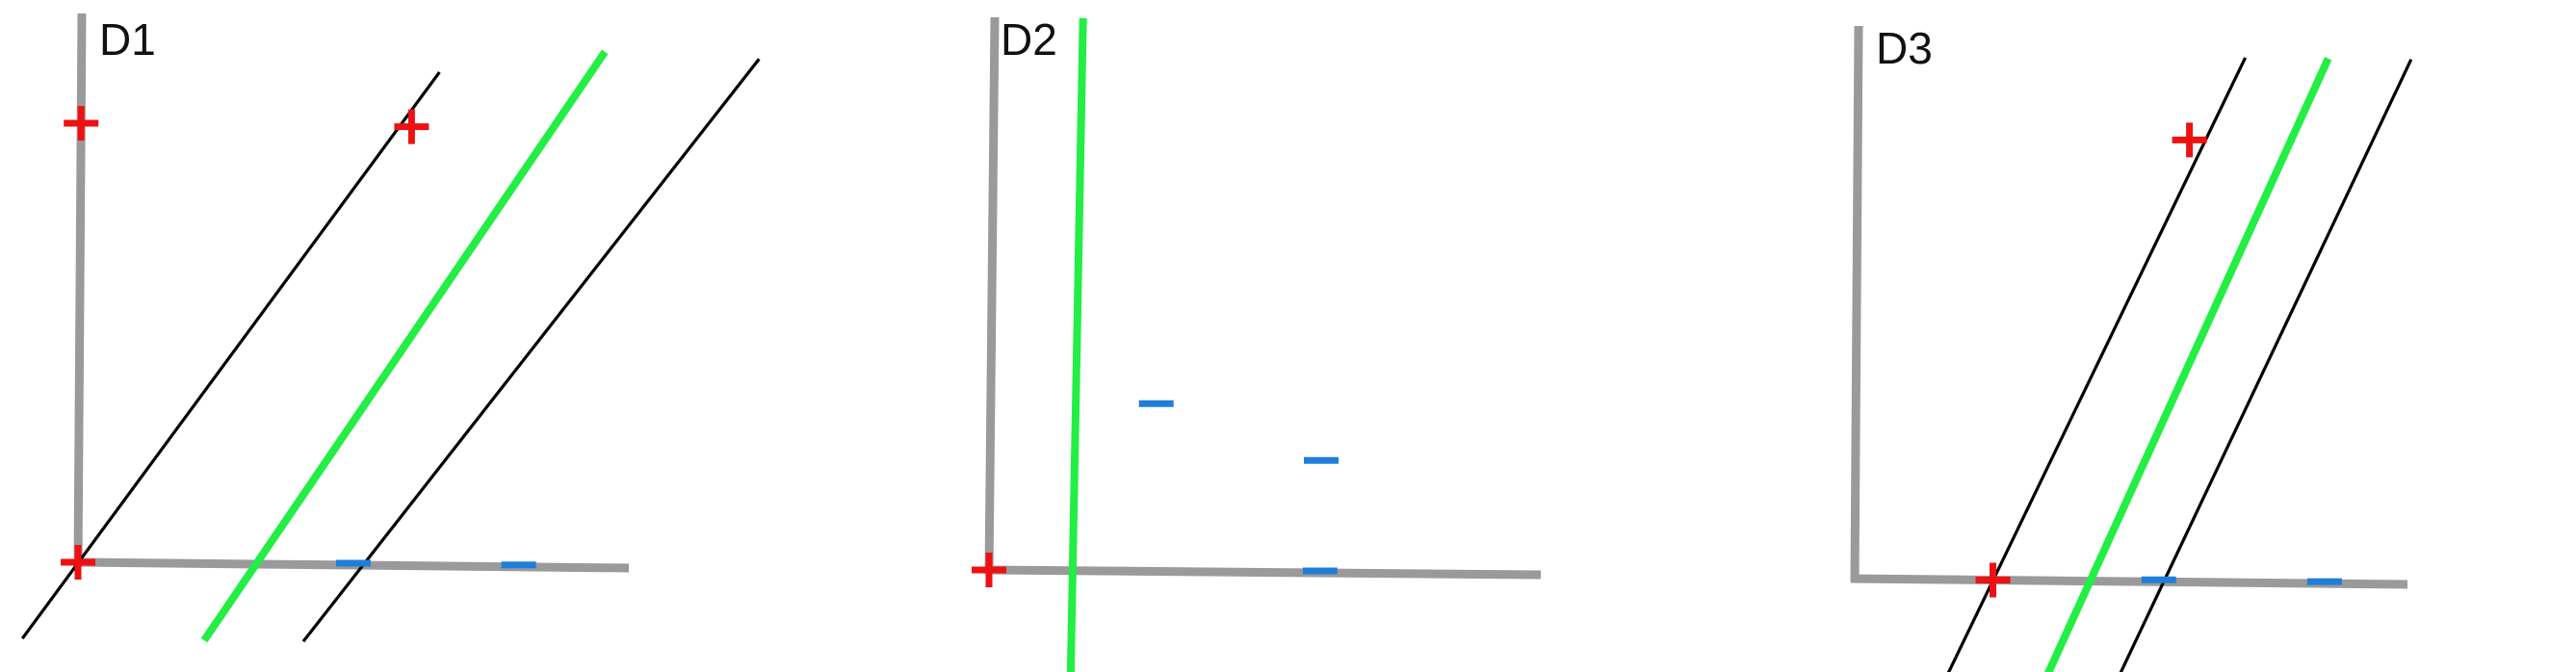 Image resolution: width=2576 pixels, height=672 pixels. Describe the element at coordinates (1263, 573) in the screenshot. I see `x-axis` at that location.